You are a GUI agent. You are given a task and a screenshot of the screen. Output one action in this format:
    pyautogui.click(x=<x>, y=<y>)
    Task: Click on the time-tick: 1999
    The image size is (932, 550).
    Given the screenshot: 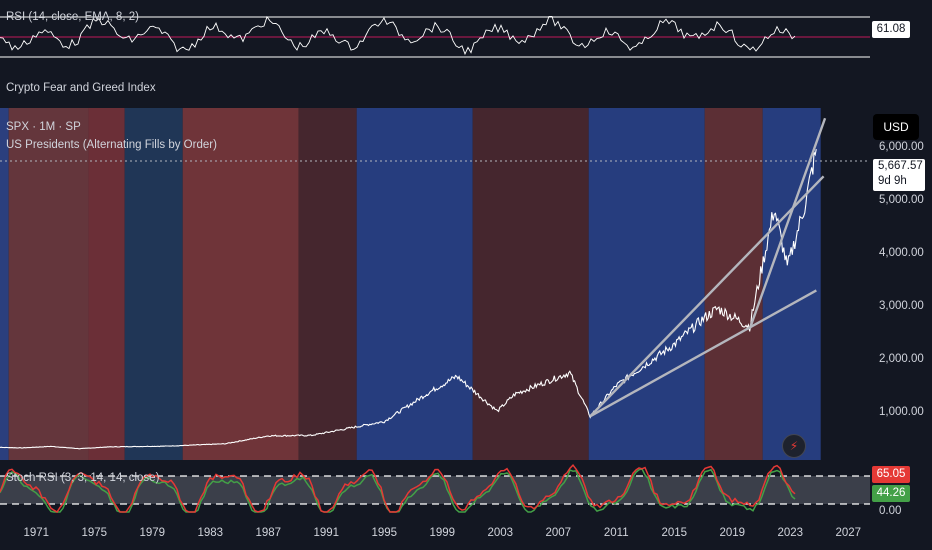 What is the action you would take?
    pyautogui.click(x=442, y=533)
    